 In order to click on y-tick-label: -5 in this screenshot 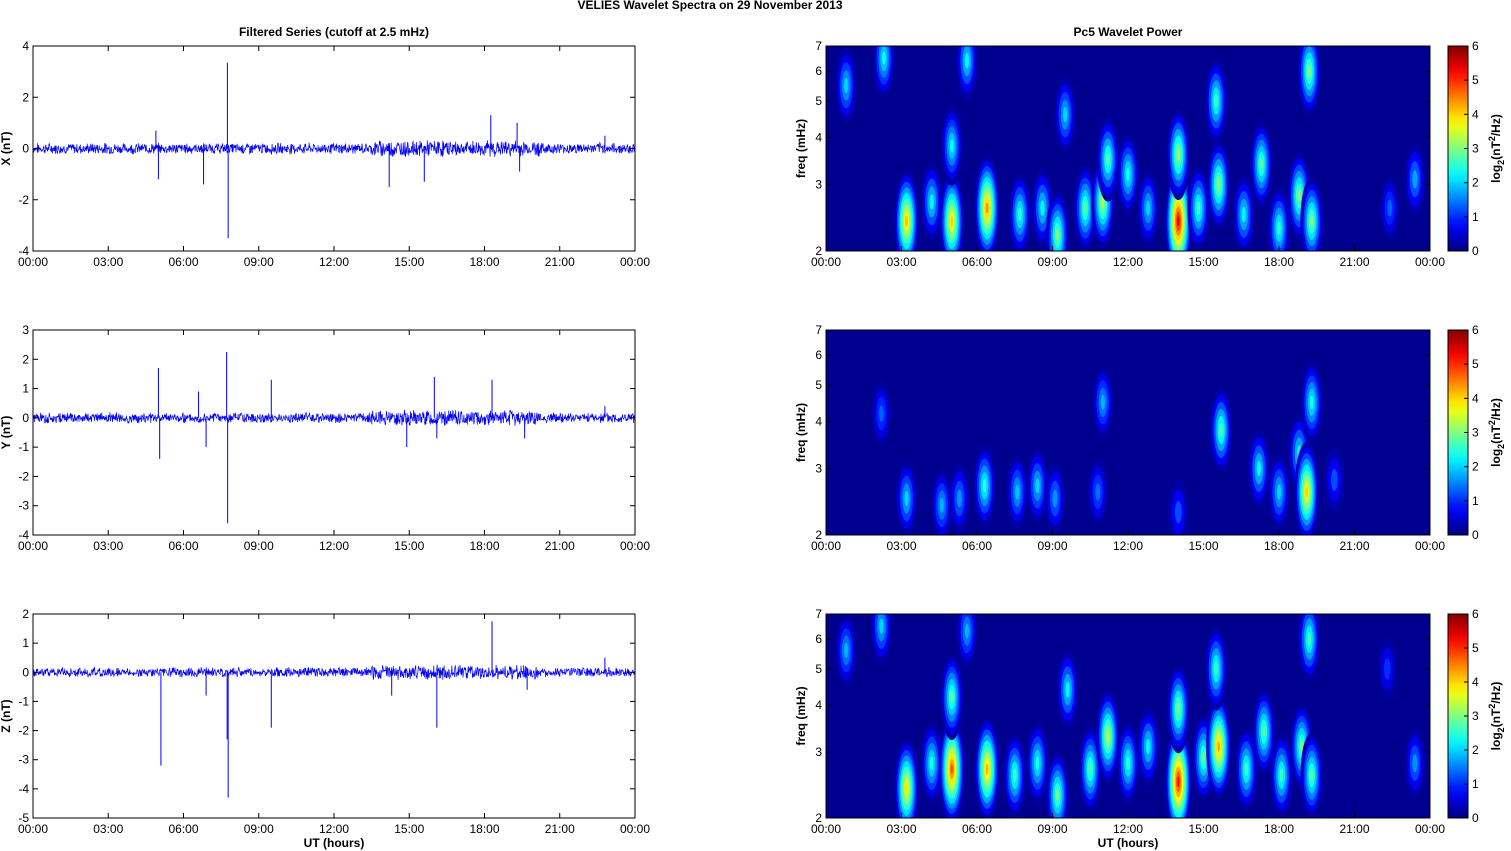, I will do `click(23, 818)`.